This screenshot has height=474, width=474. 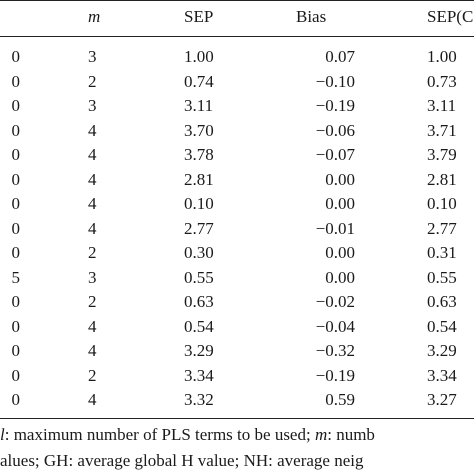 I want to click on cell-sepc: 3.71, so click(x=442, y=130).